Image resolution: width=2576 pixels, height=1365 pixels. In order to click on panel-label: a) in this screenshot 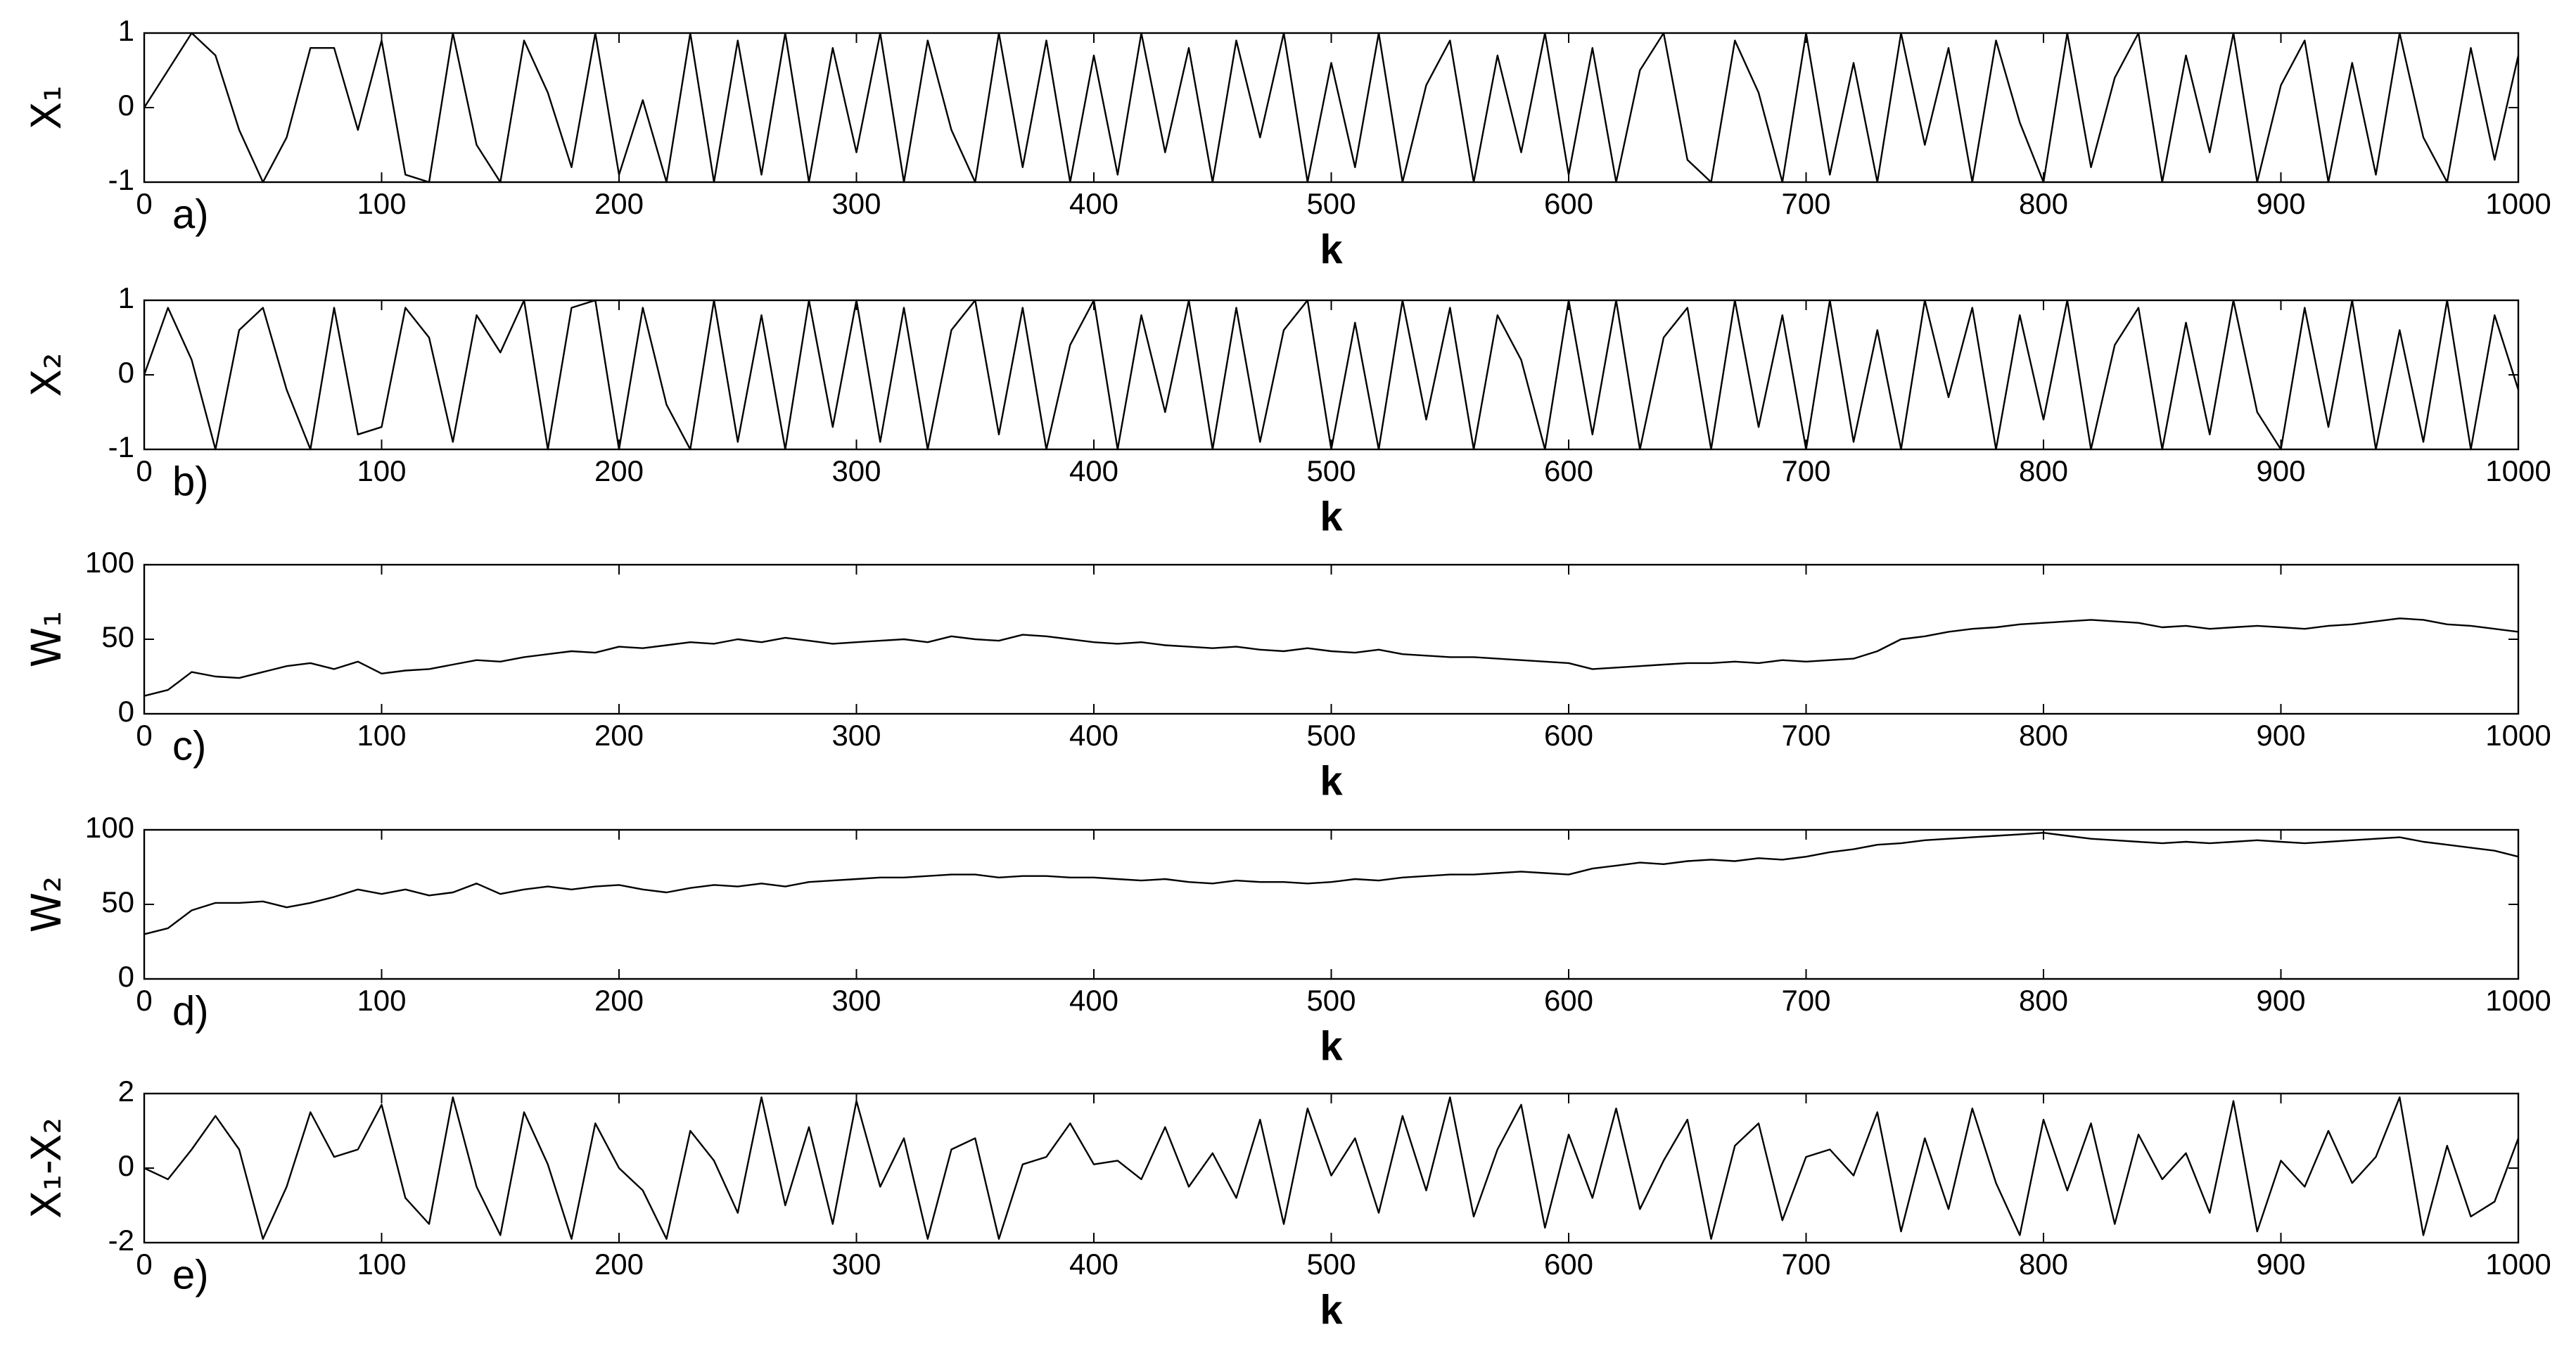, I will do `click(190, 214)`.